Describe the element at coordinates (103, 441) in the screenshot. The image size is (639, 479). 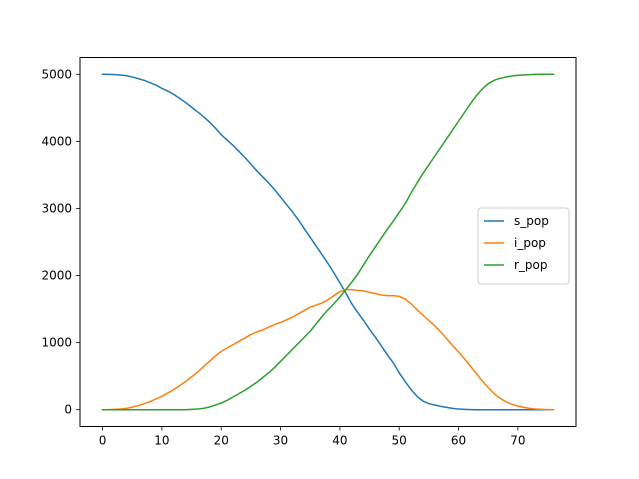
I see `x-tick-label: 0` at that location.